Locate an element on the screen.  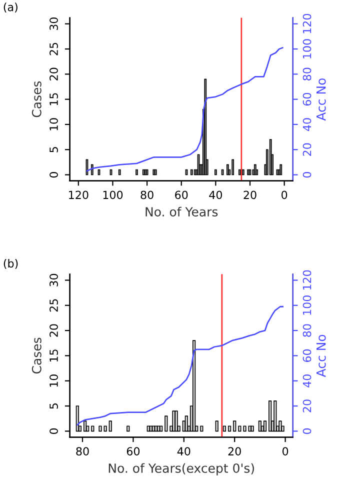
x-axis-title: No. of Years is located at coordinates (182, 211).